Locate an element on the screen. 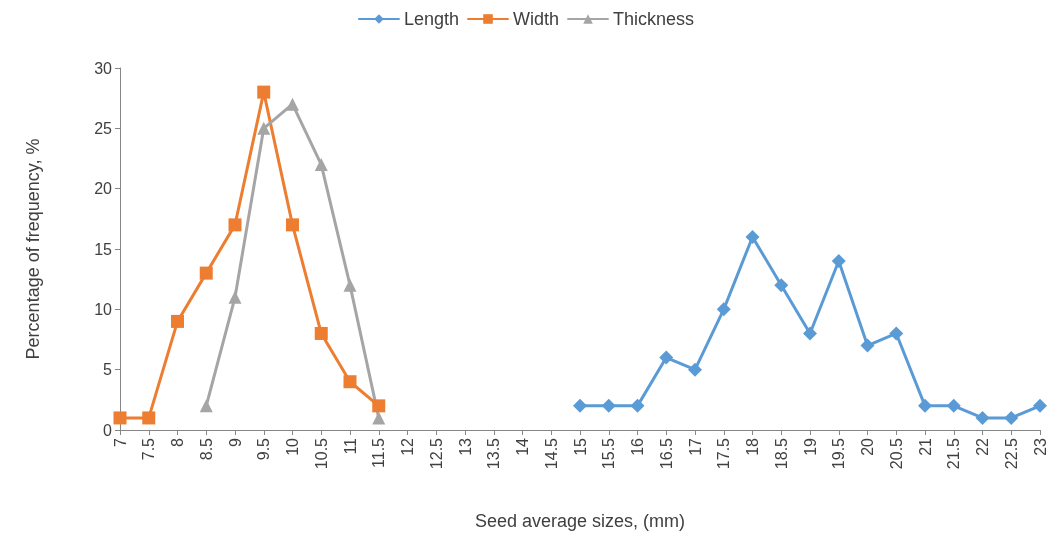 The height and width of the screenshot is (535, 1052). x-tick-label: 17 is located at coordinates (695, 446).